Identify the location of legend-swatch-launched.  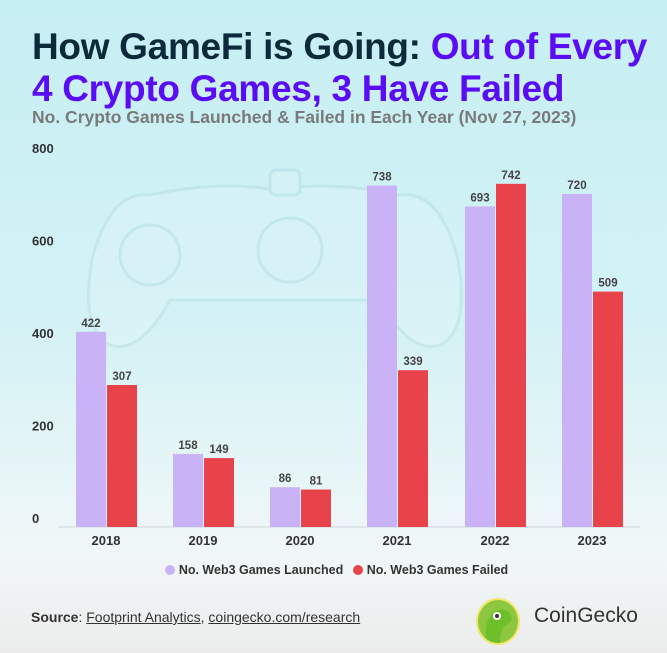
(169, 570).